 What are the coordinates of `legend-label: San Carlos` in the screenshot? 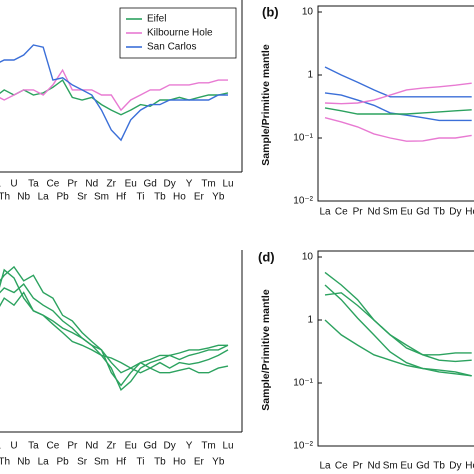 It's located at (171, 47).